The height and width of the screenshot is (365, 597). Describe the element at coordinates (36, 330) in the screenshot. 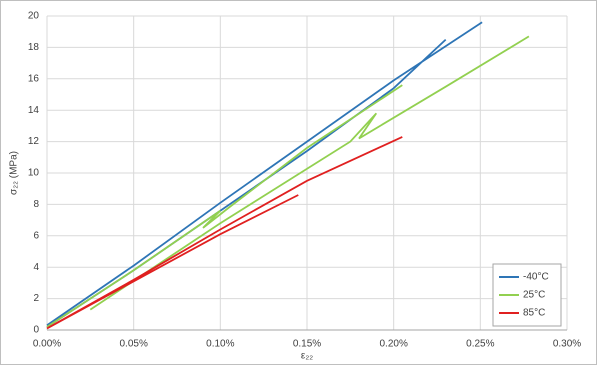

I see `y-tick-label: 0` at that location.